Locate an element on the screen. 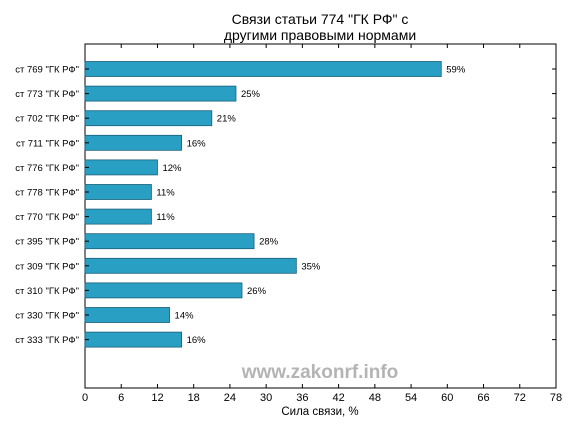 This screenshot has width=576, height=432. x-tick-label: 72 is located at coordinates (520, 398).